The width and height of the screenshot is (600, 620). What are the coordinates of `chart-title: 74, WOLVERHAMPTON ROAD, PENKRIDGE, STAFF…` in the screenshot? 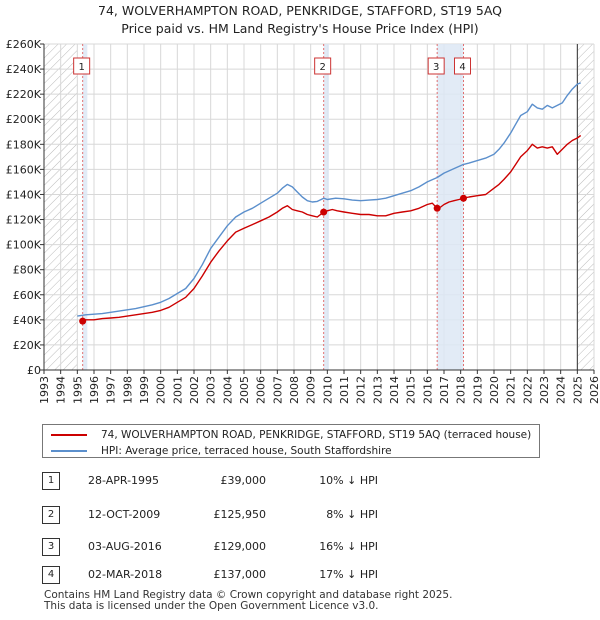 It's located at (300, 20).